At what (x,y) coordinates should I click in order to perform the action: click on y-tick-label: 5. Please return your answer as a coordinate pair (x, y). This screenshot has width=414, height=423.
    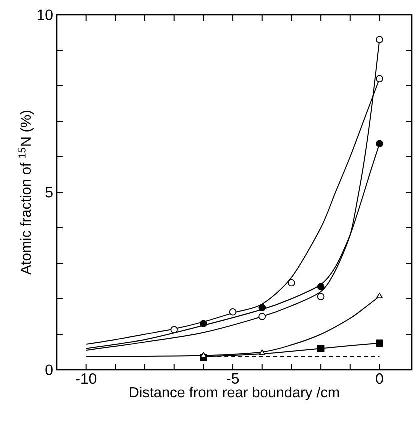
    Looking at the image, I should click on (49, 192).